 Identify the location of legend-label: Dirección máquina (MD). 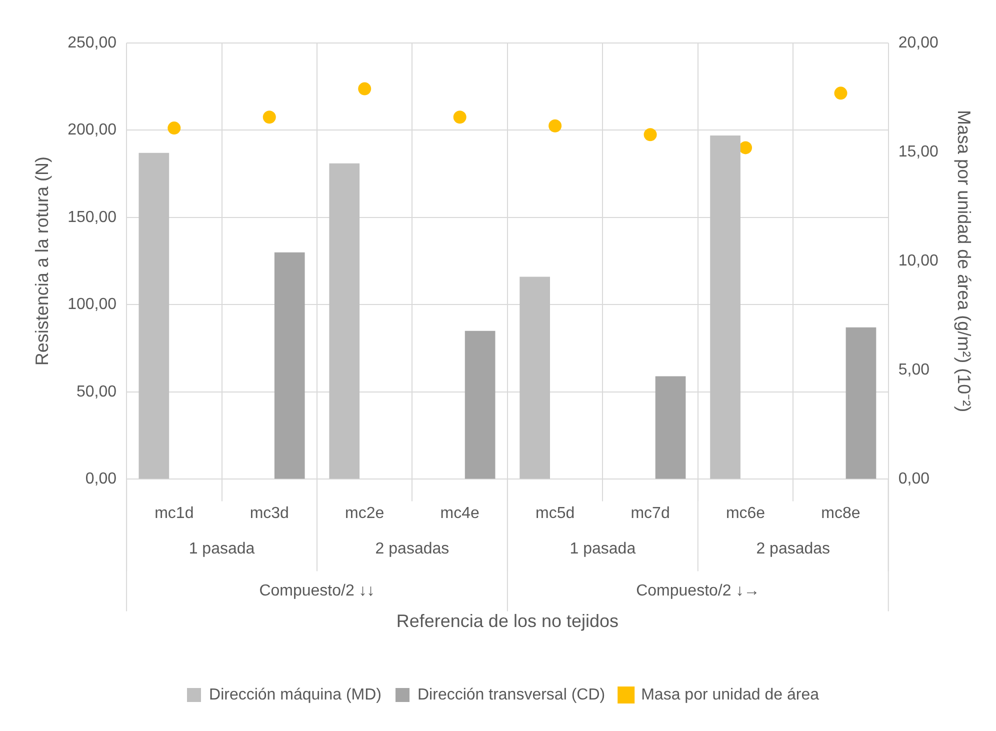
(295, 695).